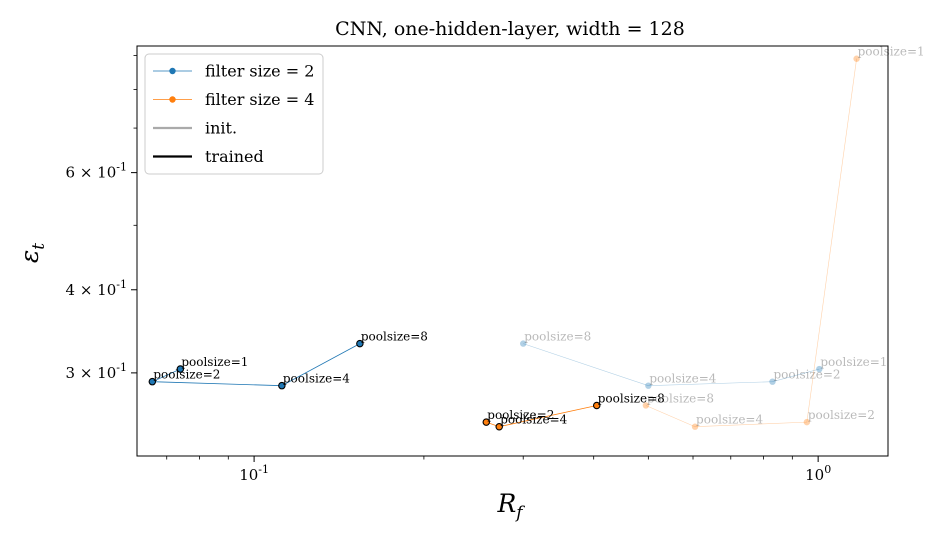  I want to click on legend-box, so click(234, 114).